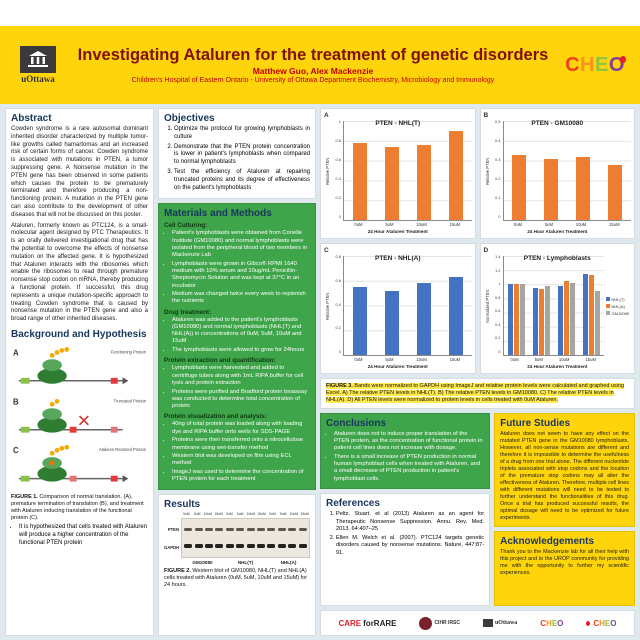 The width and height of the screenshot is (640, 640). Describe the element at coordinates (497, 297) in the screenshot. I see `y-tick-label: 0.8` at that location.